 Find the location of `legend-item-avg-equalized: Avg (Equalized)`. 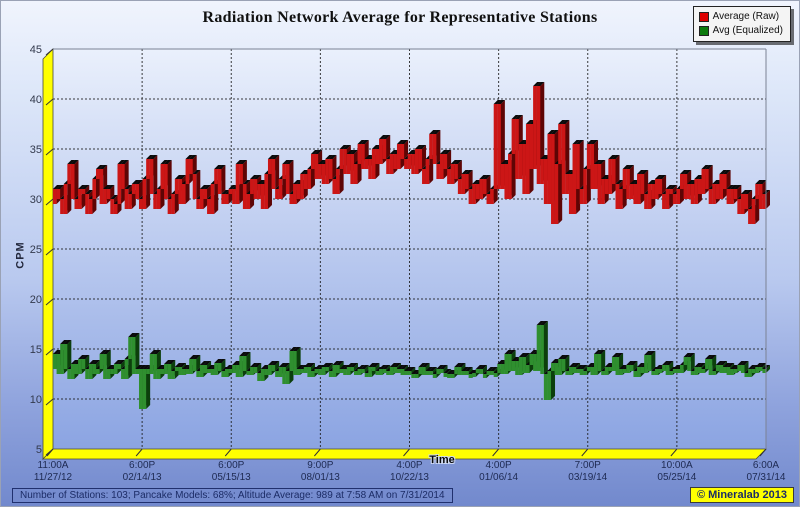

legend-item-avg-equalized: Avg (Equalized) is located at coordinates (740, 31).